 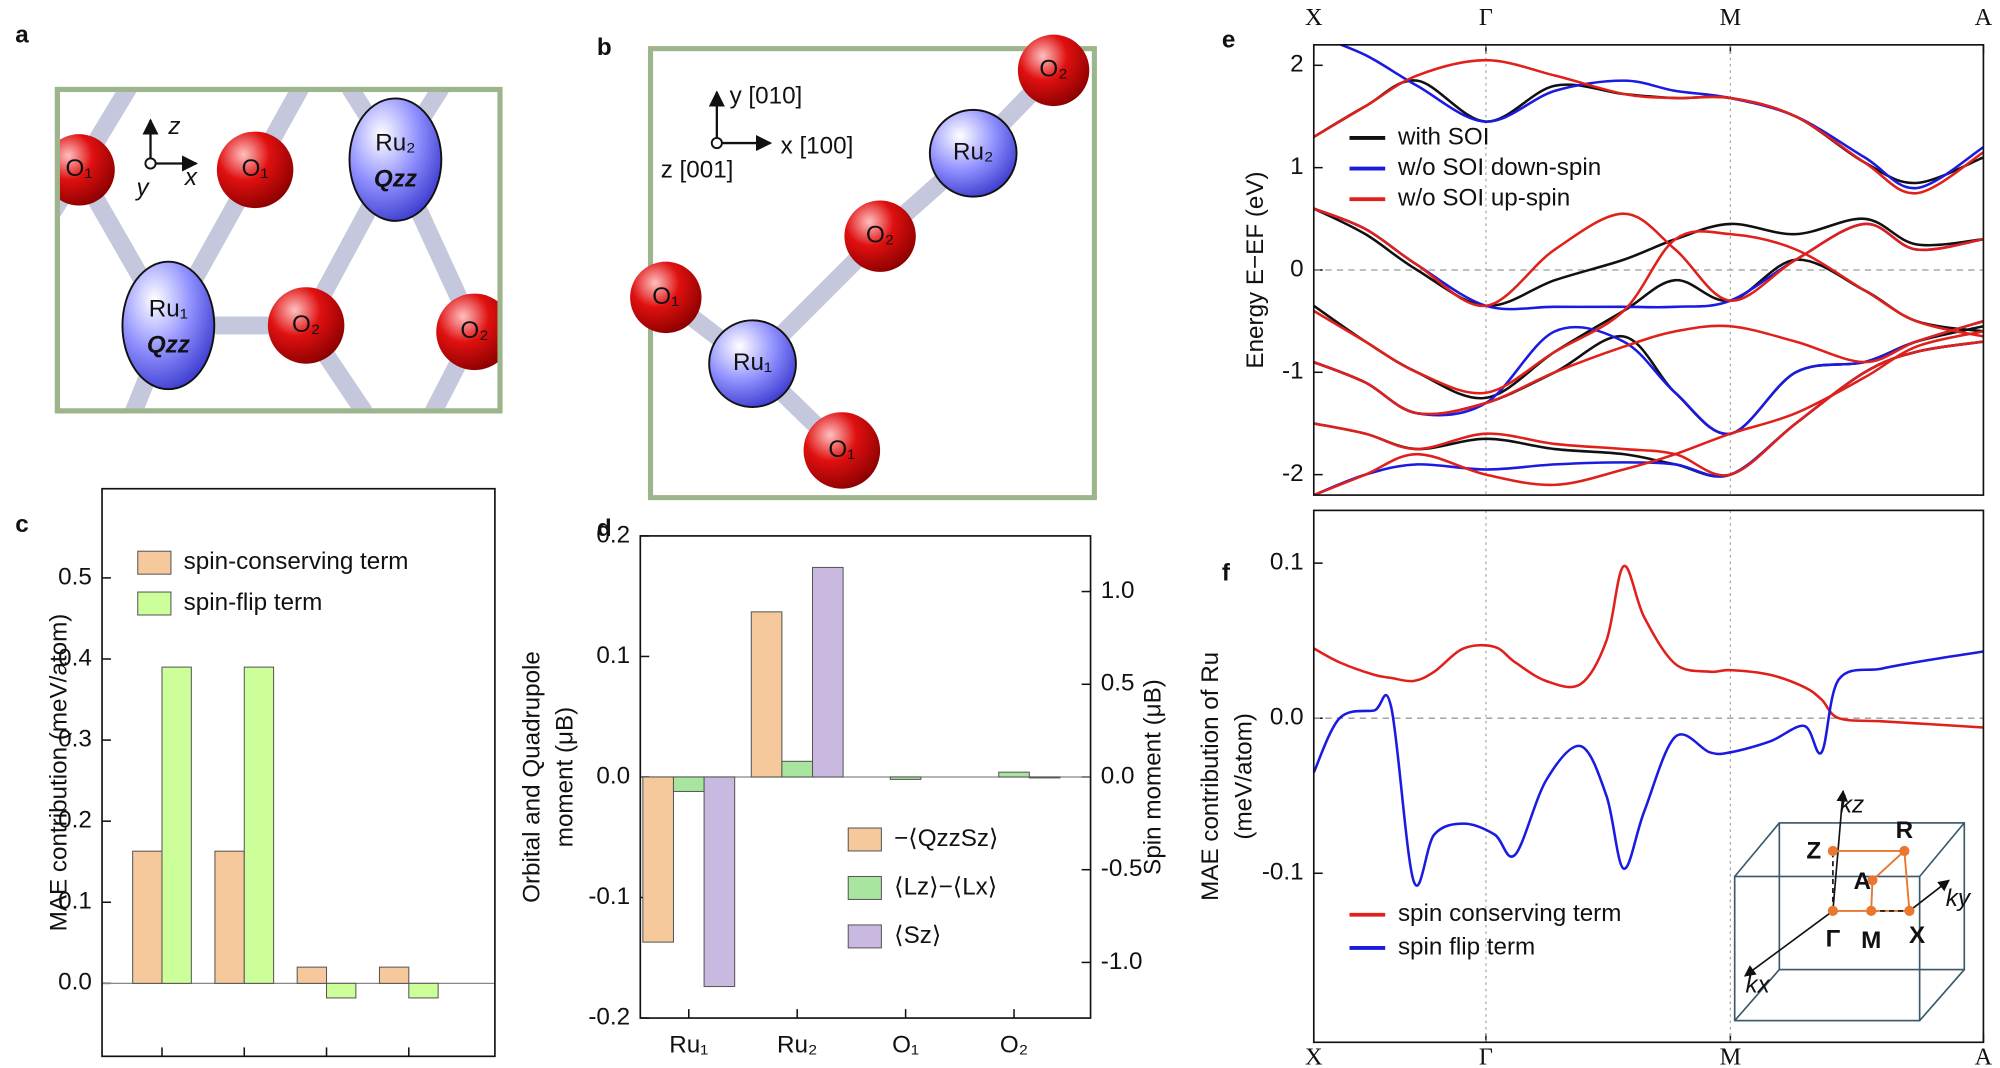 What do you see at coordinates (1862, 881) in the screenshot?
I see `bz-label: A` at bounding box center [1862, 881].